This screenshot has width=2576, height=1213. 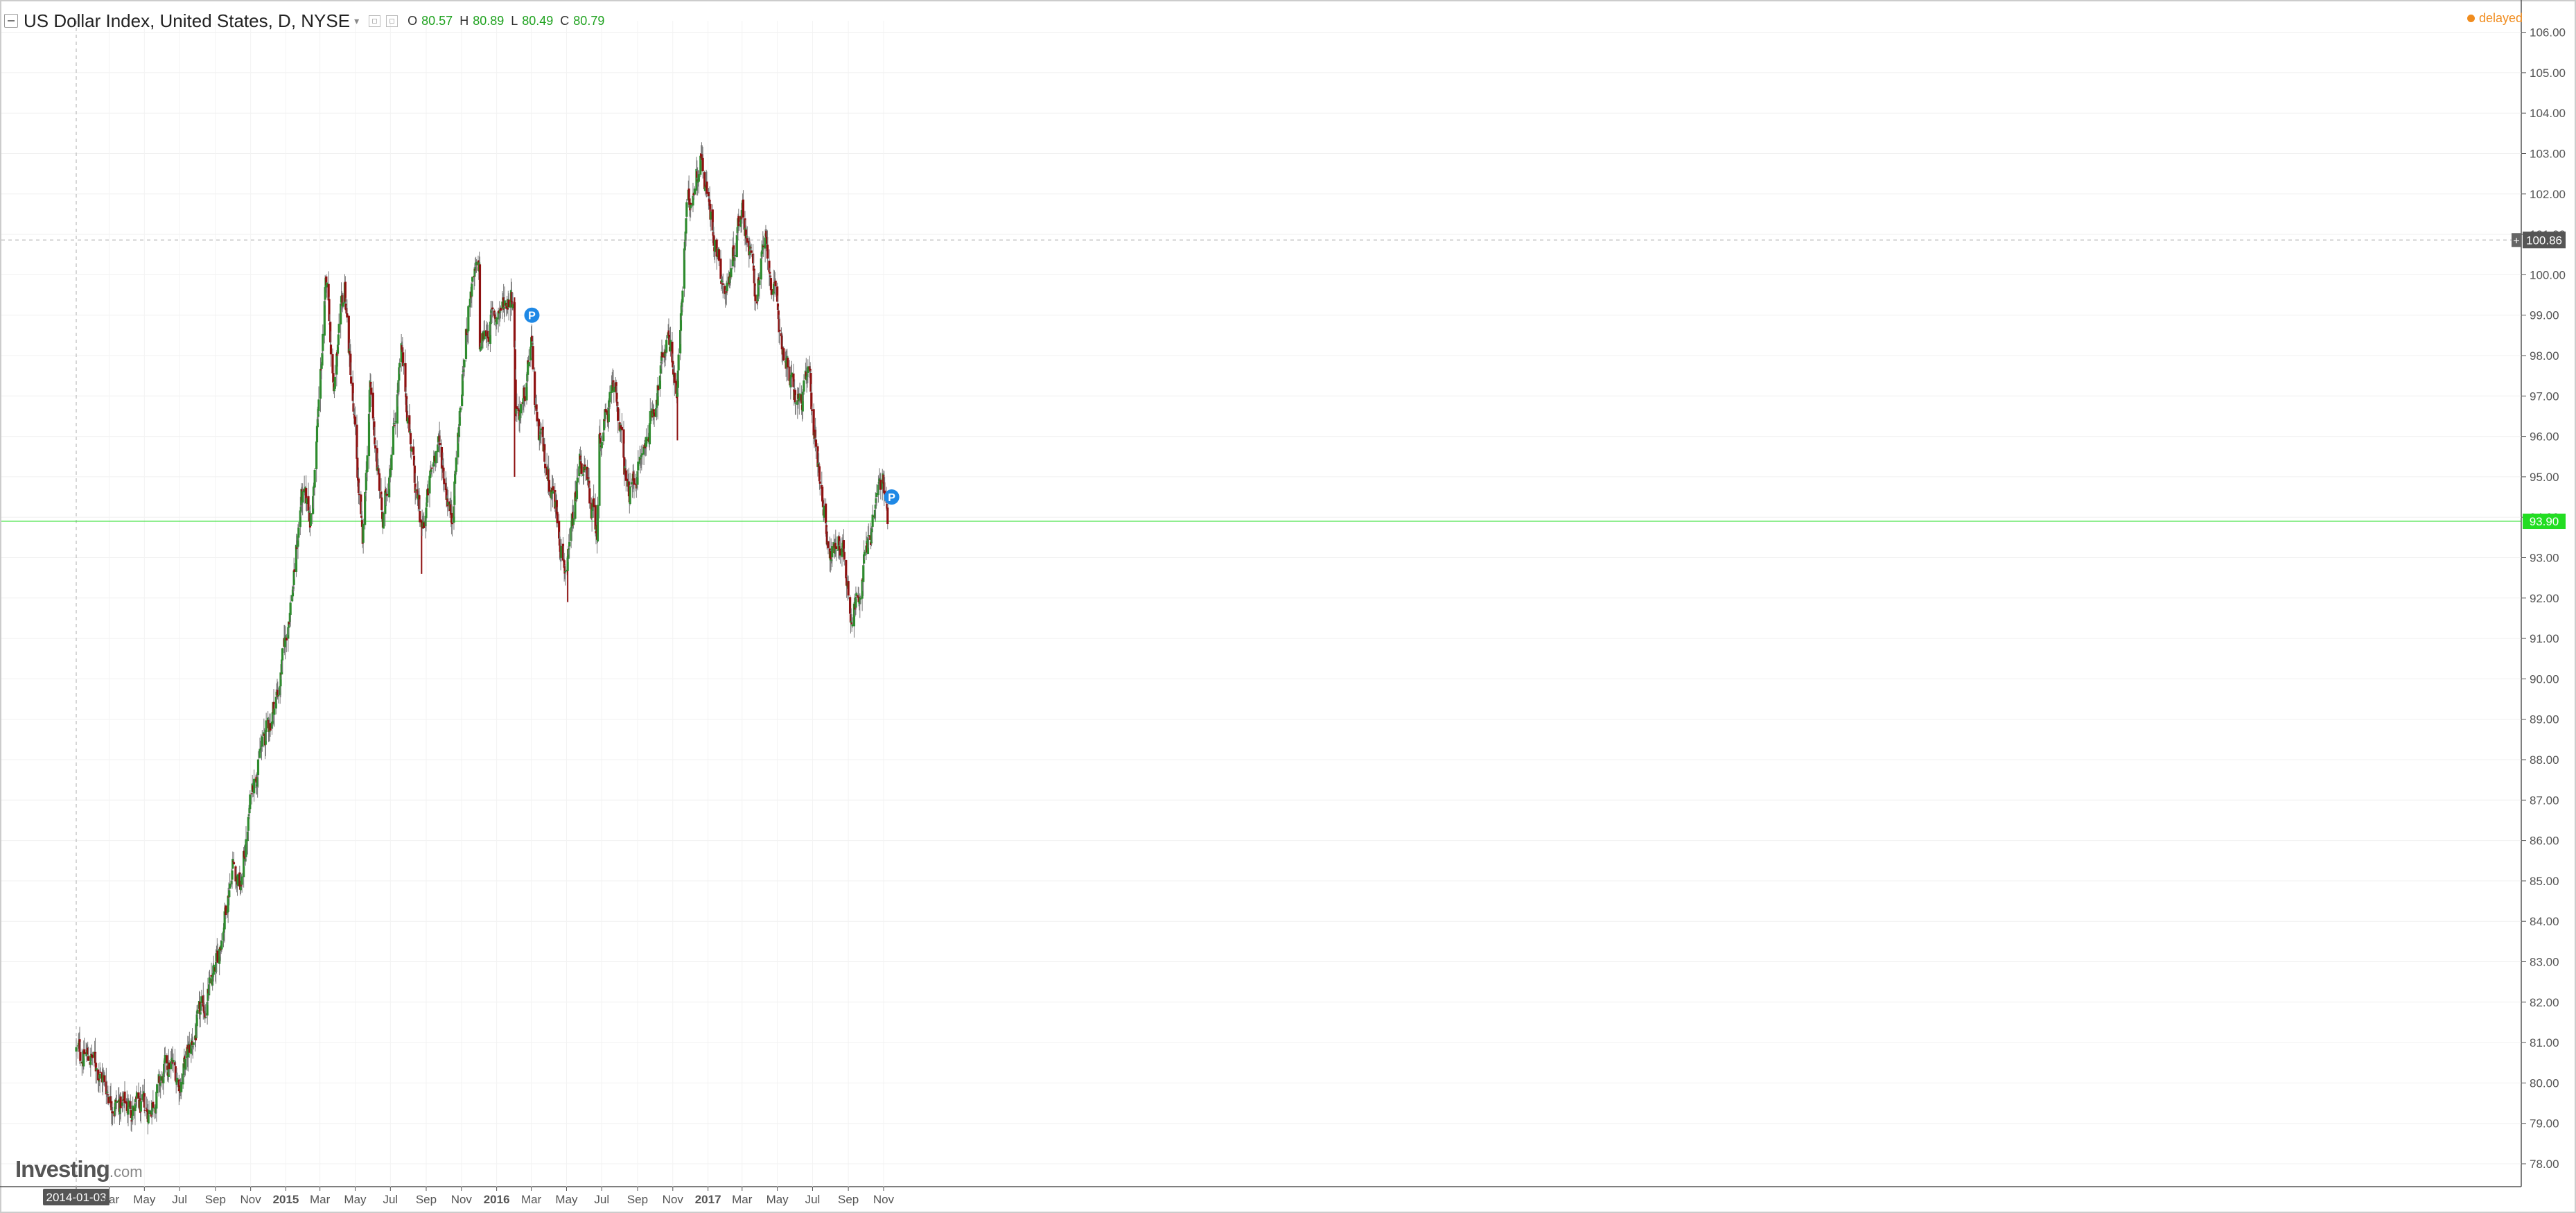 I want to click on settings-icon, so click(x=375, y=21).